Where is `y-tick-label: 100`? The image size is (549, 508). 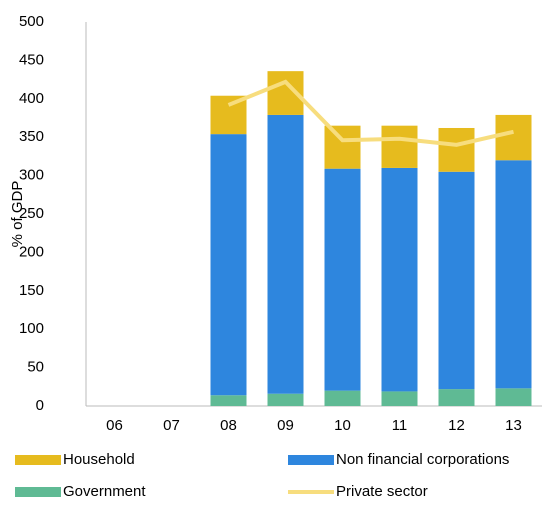
y-tick-label: 100 is located at coordinates (31, 328).